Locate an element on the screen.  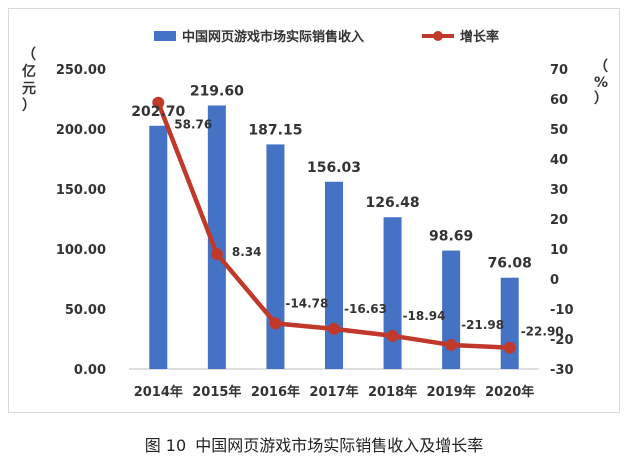
growth-rate-data-label: -16.63 is located at coordinates (365, 309).